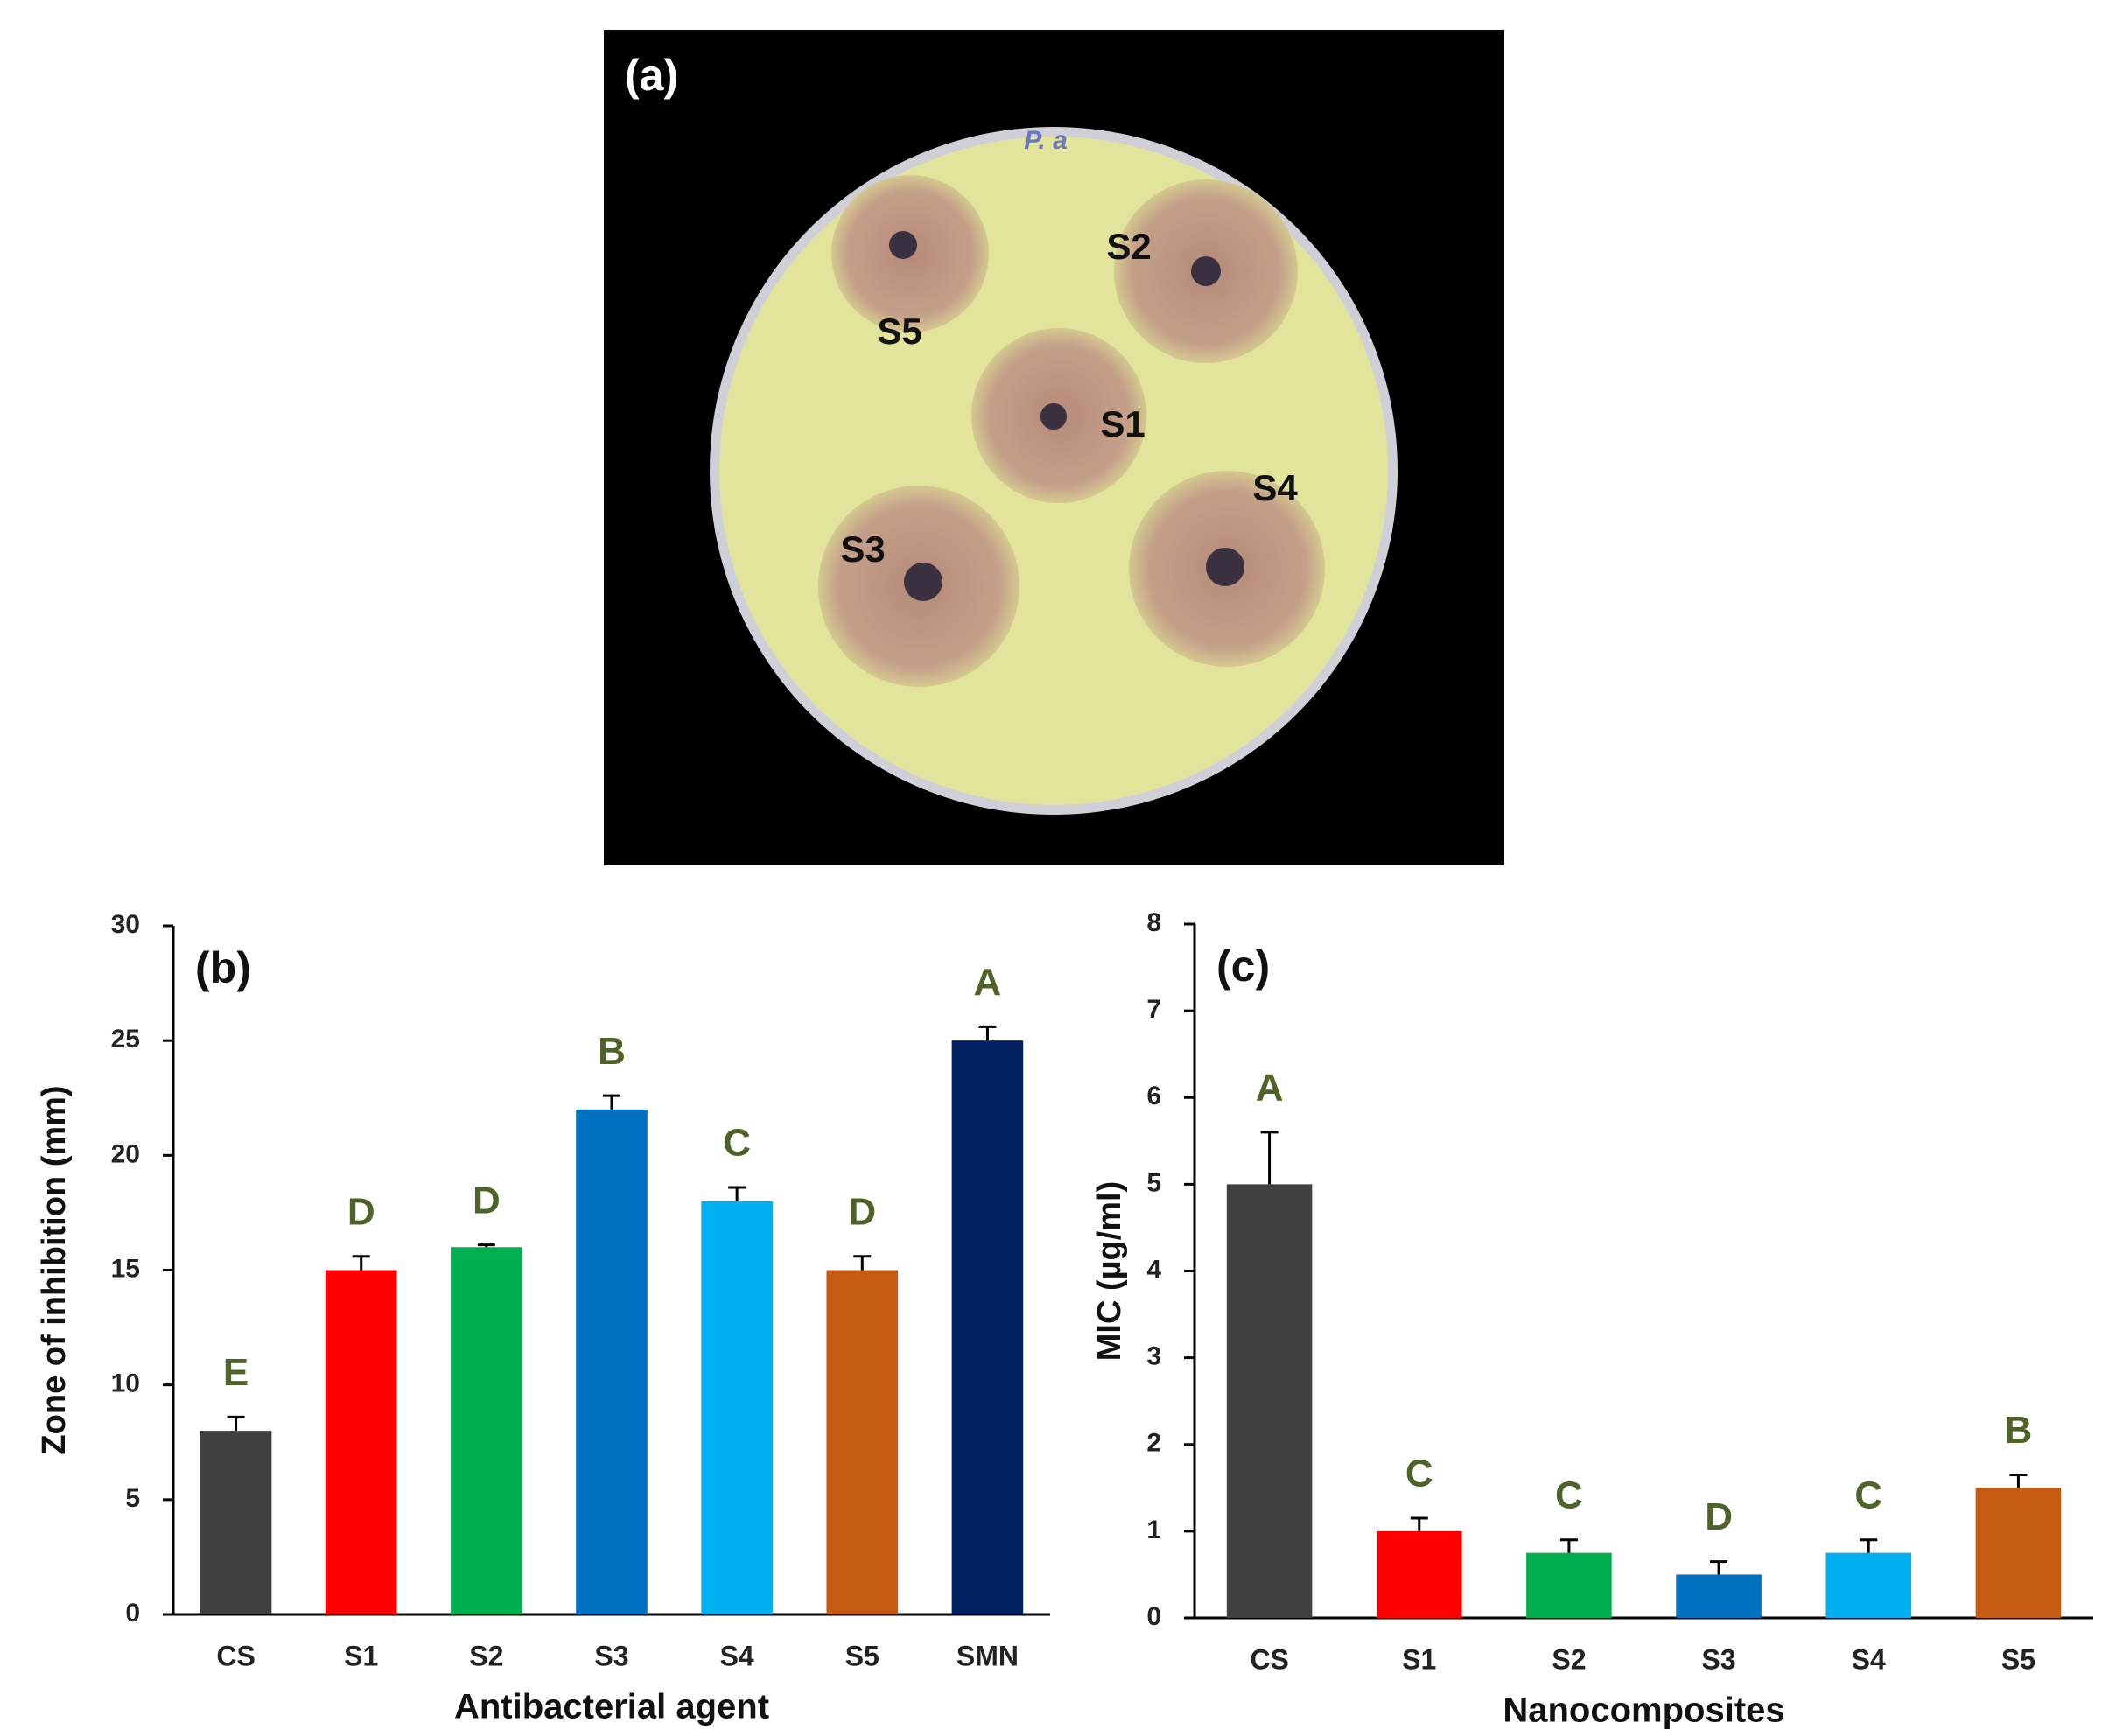  I want to click on y-tick-label: 6, so click(1153, 1096).